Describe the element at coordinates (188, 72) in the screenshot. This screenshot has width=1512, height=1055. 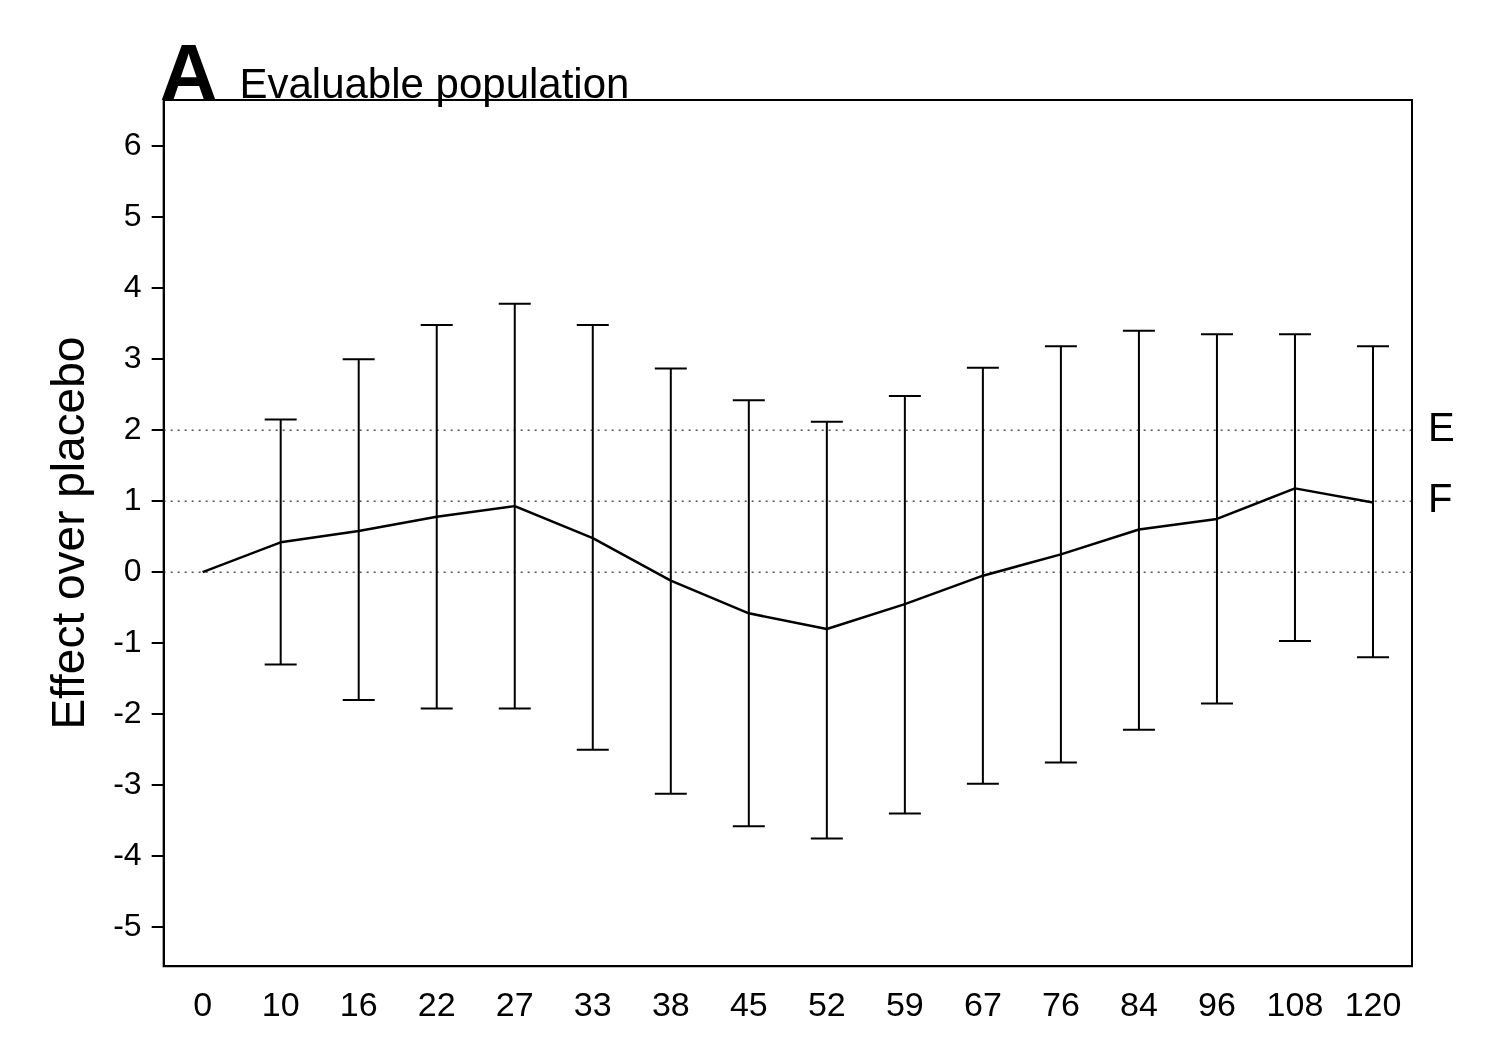
I see `annotation: A` at that location.